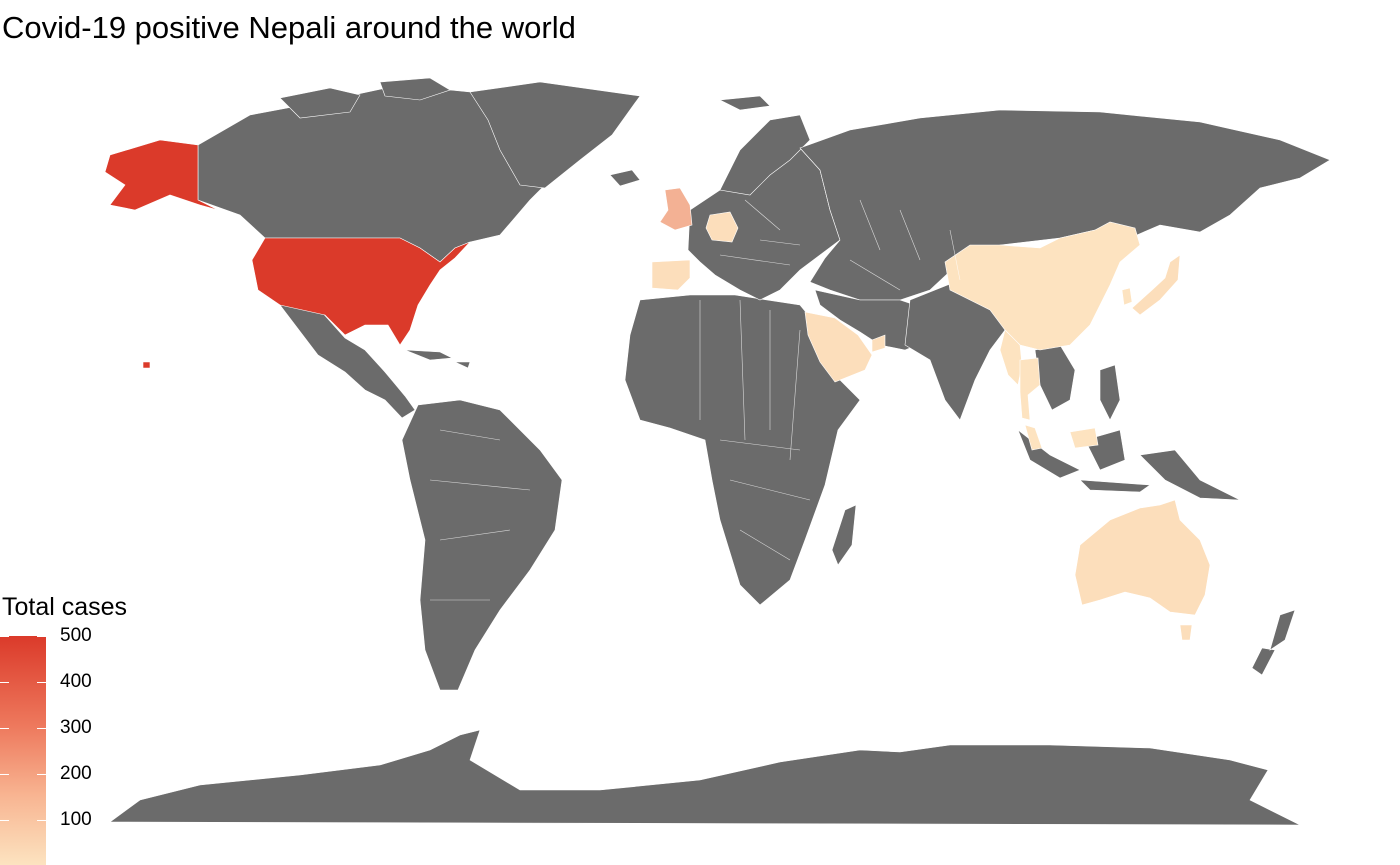 This screenshot has height=865, width=1400. Describe the element at coordinates (671, 275) in the screenshot. I see `country-spain` at that location.